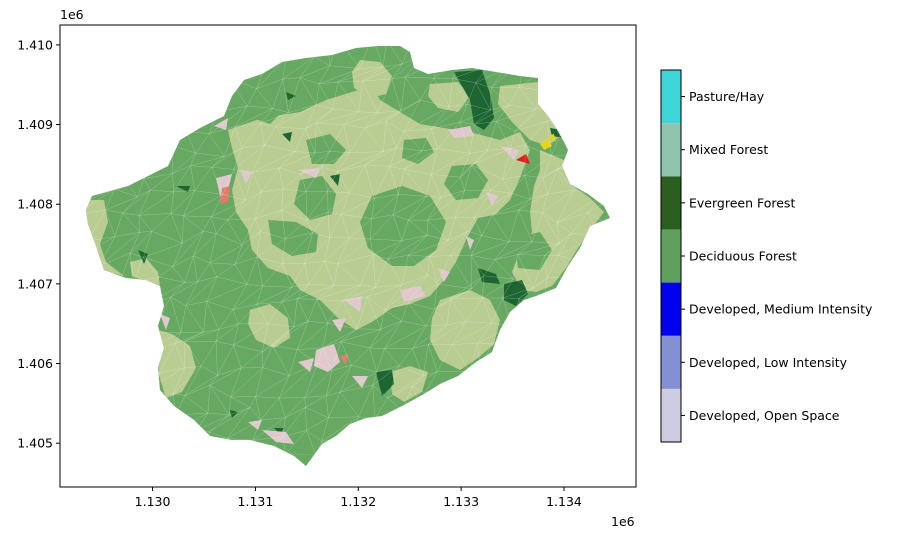 This screenshot has width=902, height=539. What do you see at coordinates (764, 415) in the screenshot?
I see `colorbar-label: Developed, Open Space` at bounding box center [764, 415].